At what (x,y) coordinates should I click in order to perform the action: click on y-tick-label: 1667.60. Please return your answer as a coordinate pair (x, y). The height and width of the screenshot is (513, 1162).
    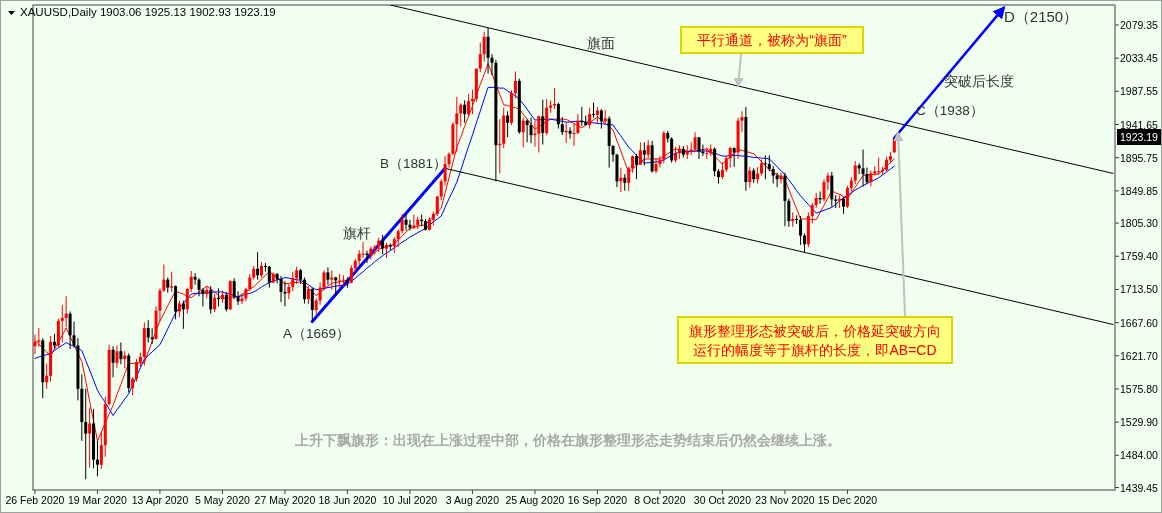
    Looking at the image, I should click on (1139, 322).